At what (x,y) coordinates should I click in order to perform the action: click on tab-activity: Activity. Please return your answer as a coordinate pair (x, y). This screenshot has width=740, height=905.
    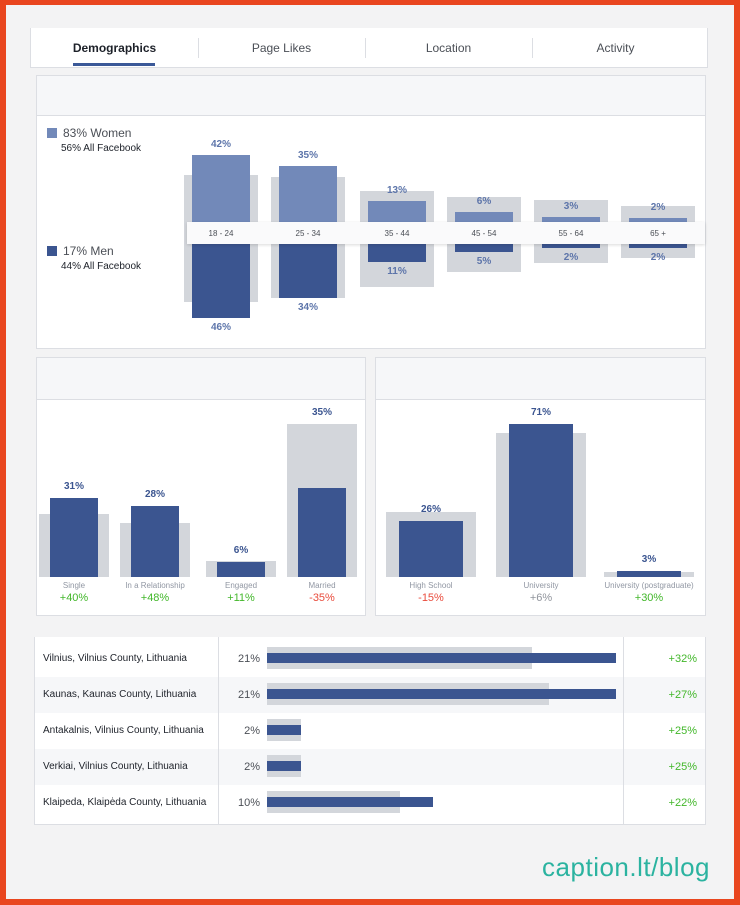
    Looking at the image, I should click on (615, 48).